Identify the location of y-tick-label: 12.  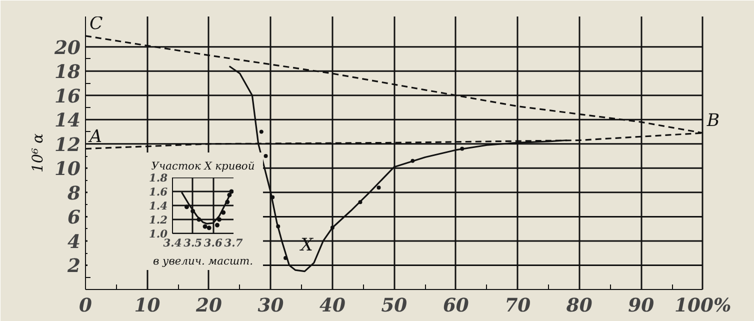
(67, 145).